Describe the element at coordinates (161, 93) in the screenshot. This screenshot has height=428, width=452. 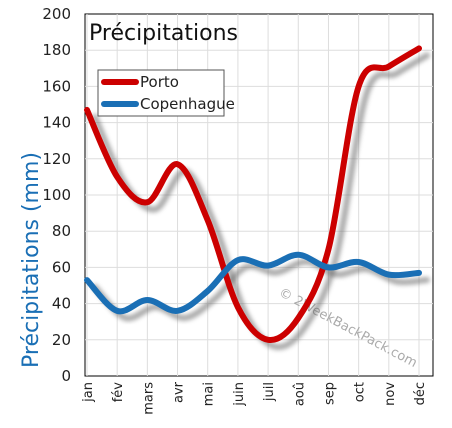
I see `legend-box` at that location.